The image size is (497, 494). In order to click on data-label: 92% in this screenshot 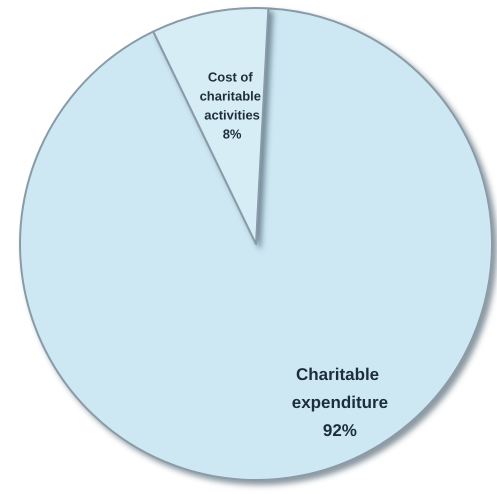, I will do `click(339, 430)`.